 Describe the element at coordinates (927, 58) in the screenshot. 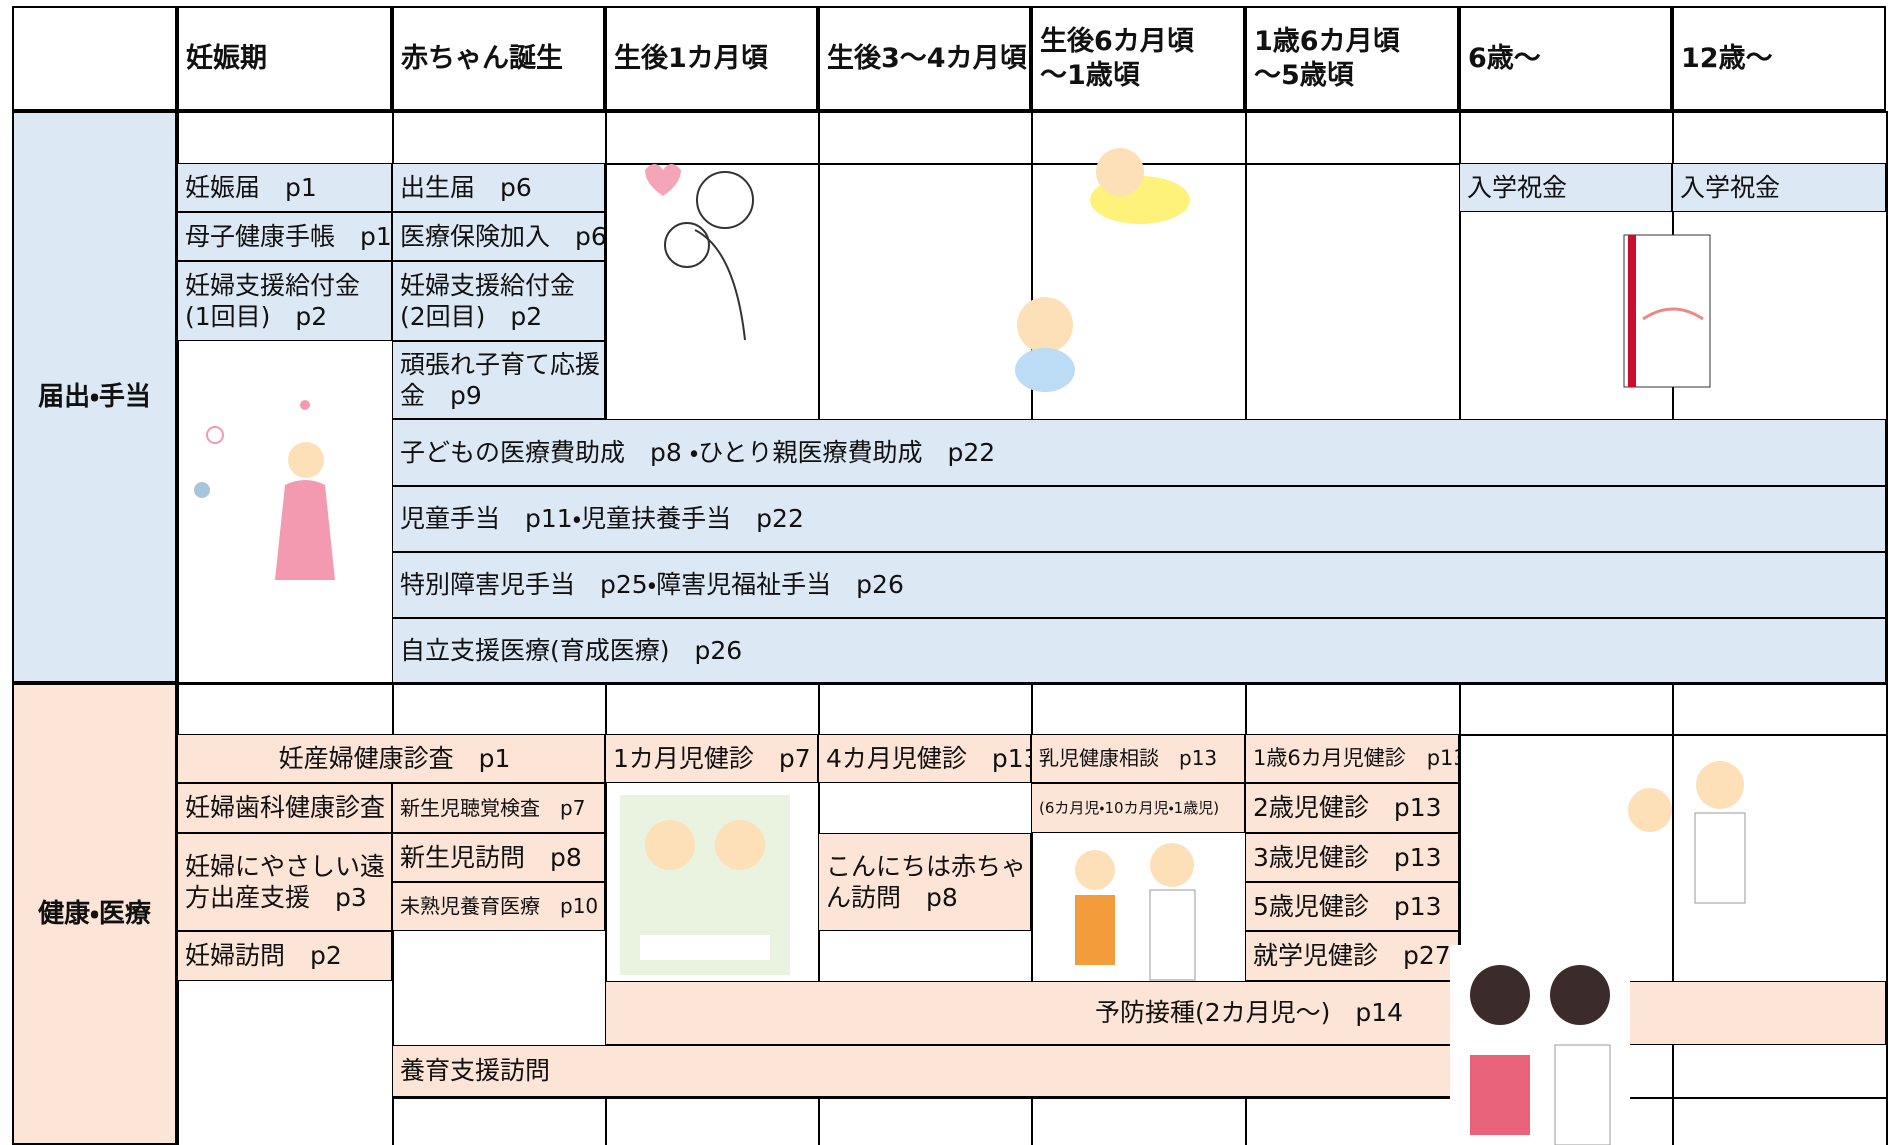

I see `cell-text: 生後3～4カ月頃` at that location.